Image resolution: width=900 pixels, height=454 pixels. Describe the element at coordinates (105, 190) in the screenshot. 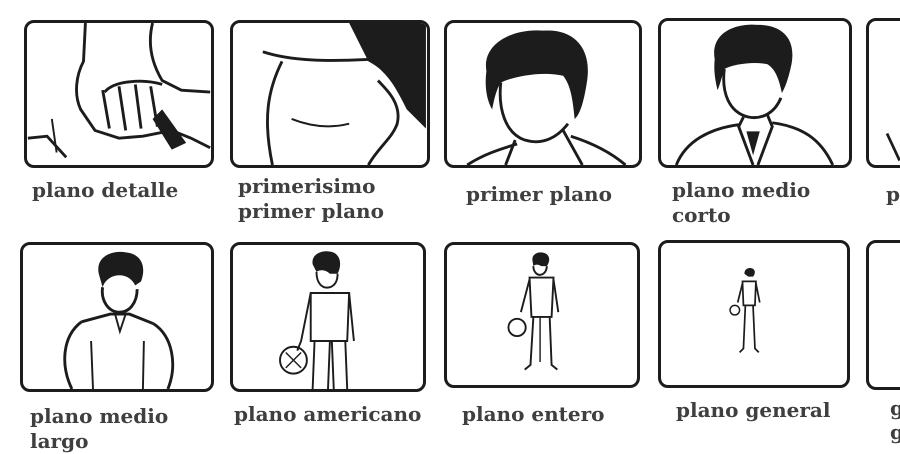

I see `label-plano-detalle: plano detalle` at that location.